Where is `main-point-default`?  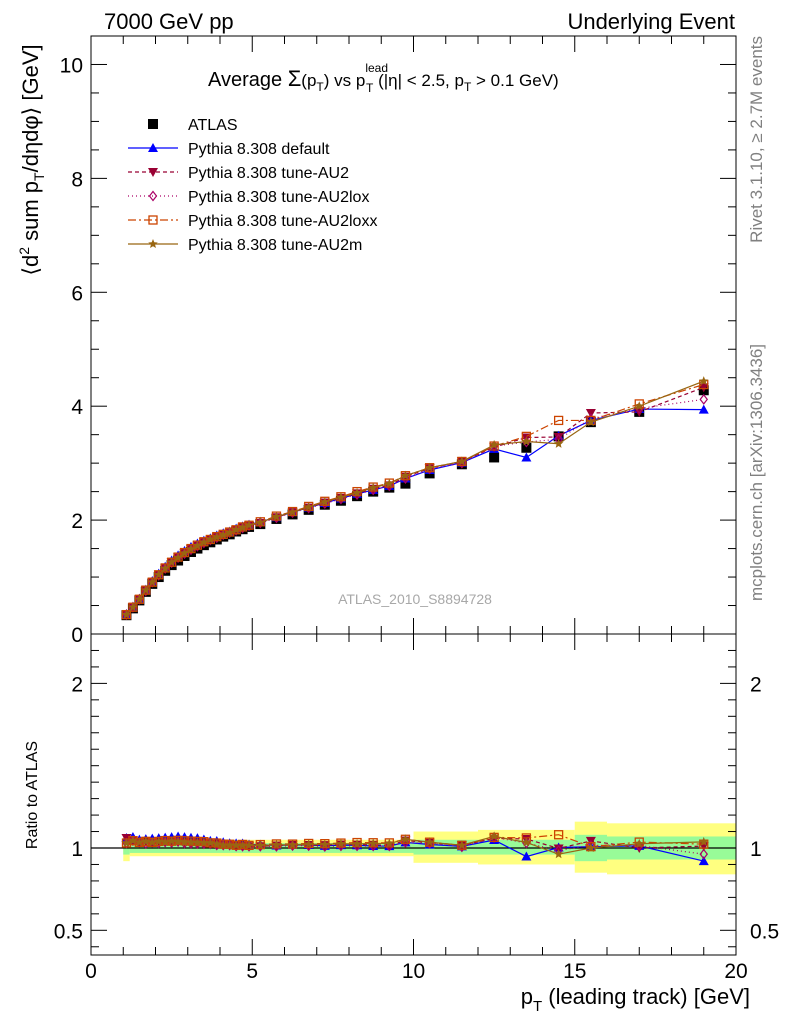 main-point-default is located at coordinates (703, 409).